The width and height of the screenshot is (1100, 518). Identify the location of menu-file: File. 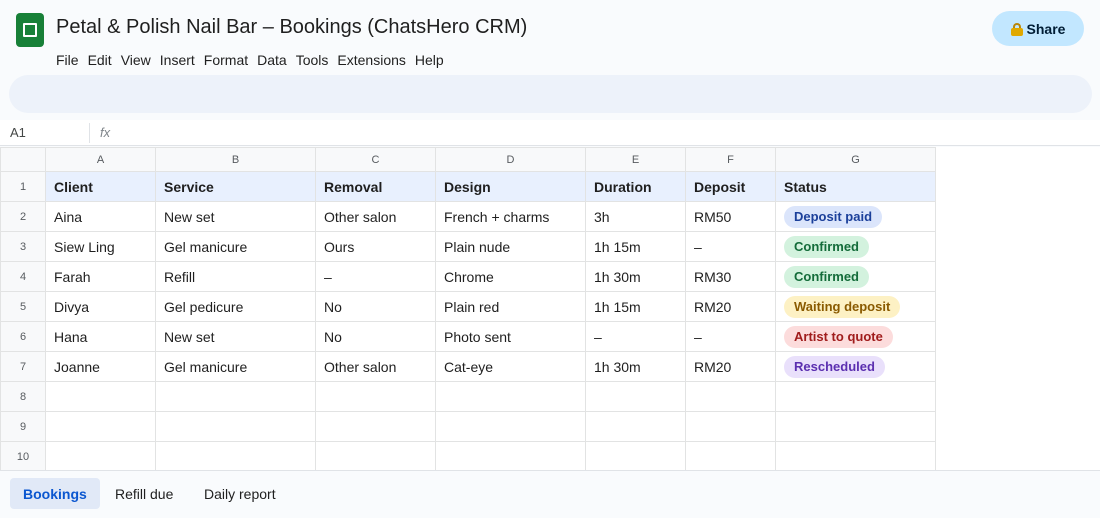
(67, 60).